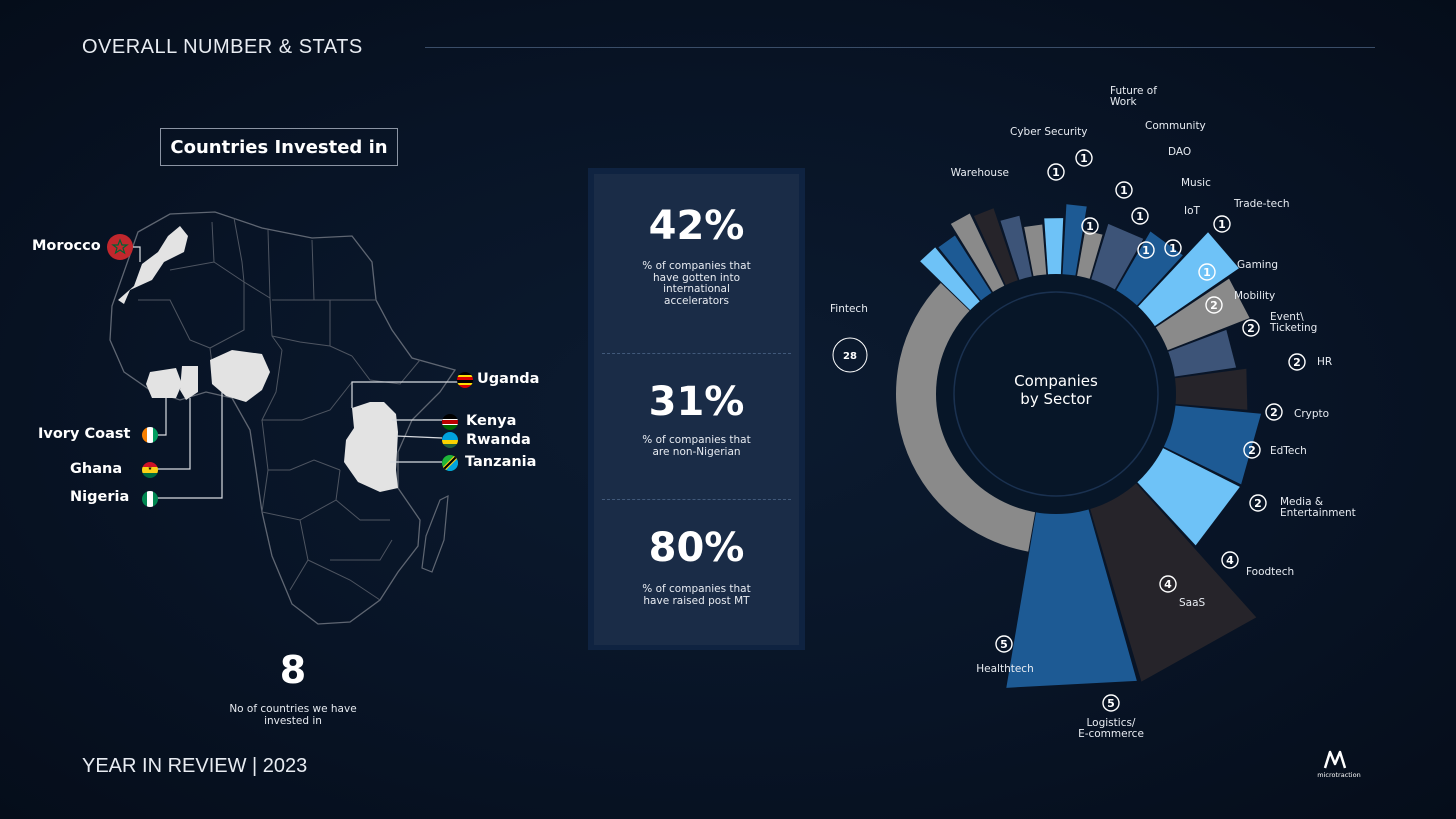 Image resolution: width=1456 pixels, height=819 pixels. Describe the element at coordinates (100, 497) in the screenshot. I see `country-label-nigeria: Nigeria` at that location.